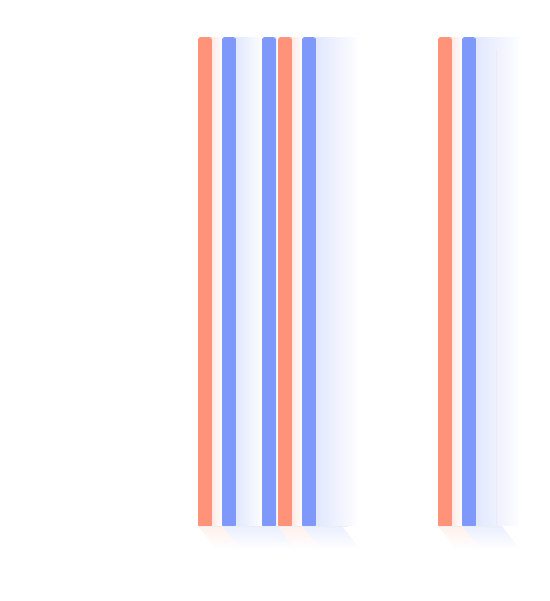 This screenshot has width=550, height=601. What do you see at coordinates (445, 281) in the screenshot?
I see `column-c6` at bounding box center [445, 281].